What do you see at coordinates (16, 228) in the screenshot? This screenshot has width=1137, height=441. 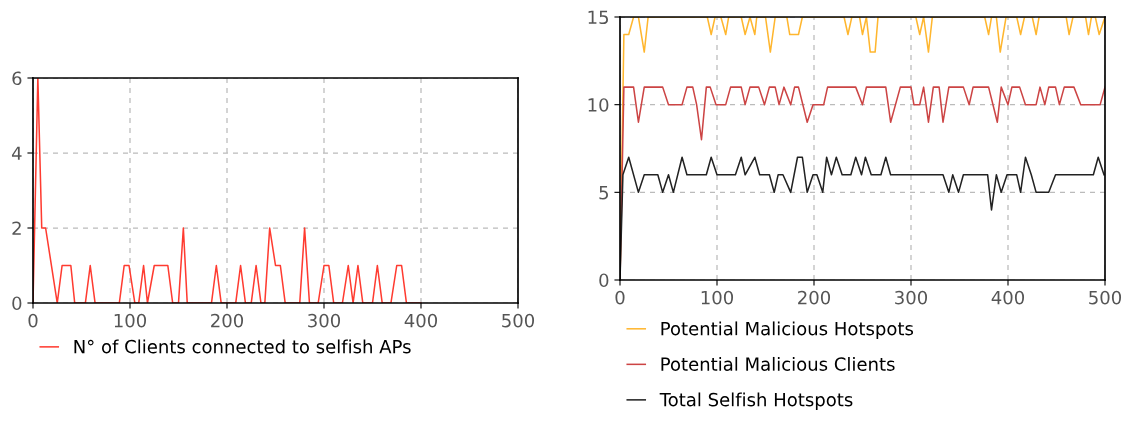 I see `y-tick-label: 2` at bounding box center [16, 228].